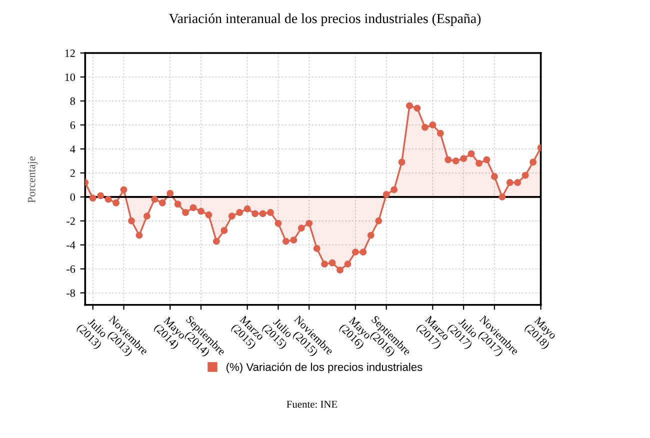 The image size is (650, 438). Describe the element at coordinates (70, 77) in the screenshot. I see `y-tick-label: 10` at that location.